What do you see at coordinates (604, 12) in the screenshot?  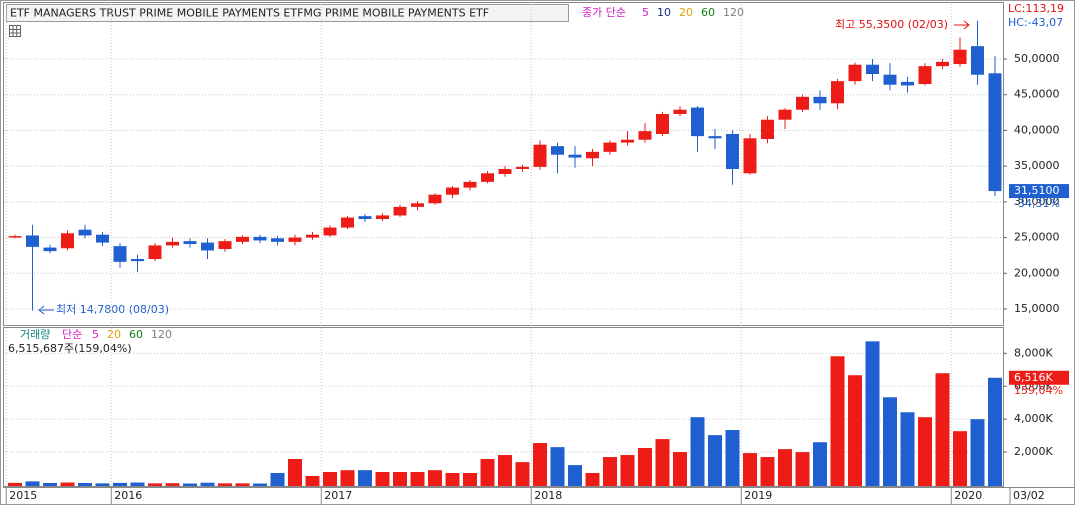 I see `ma-legend-label: 종가 단순` at bounding box center [604, 12].